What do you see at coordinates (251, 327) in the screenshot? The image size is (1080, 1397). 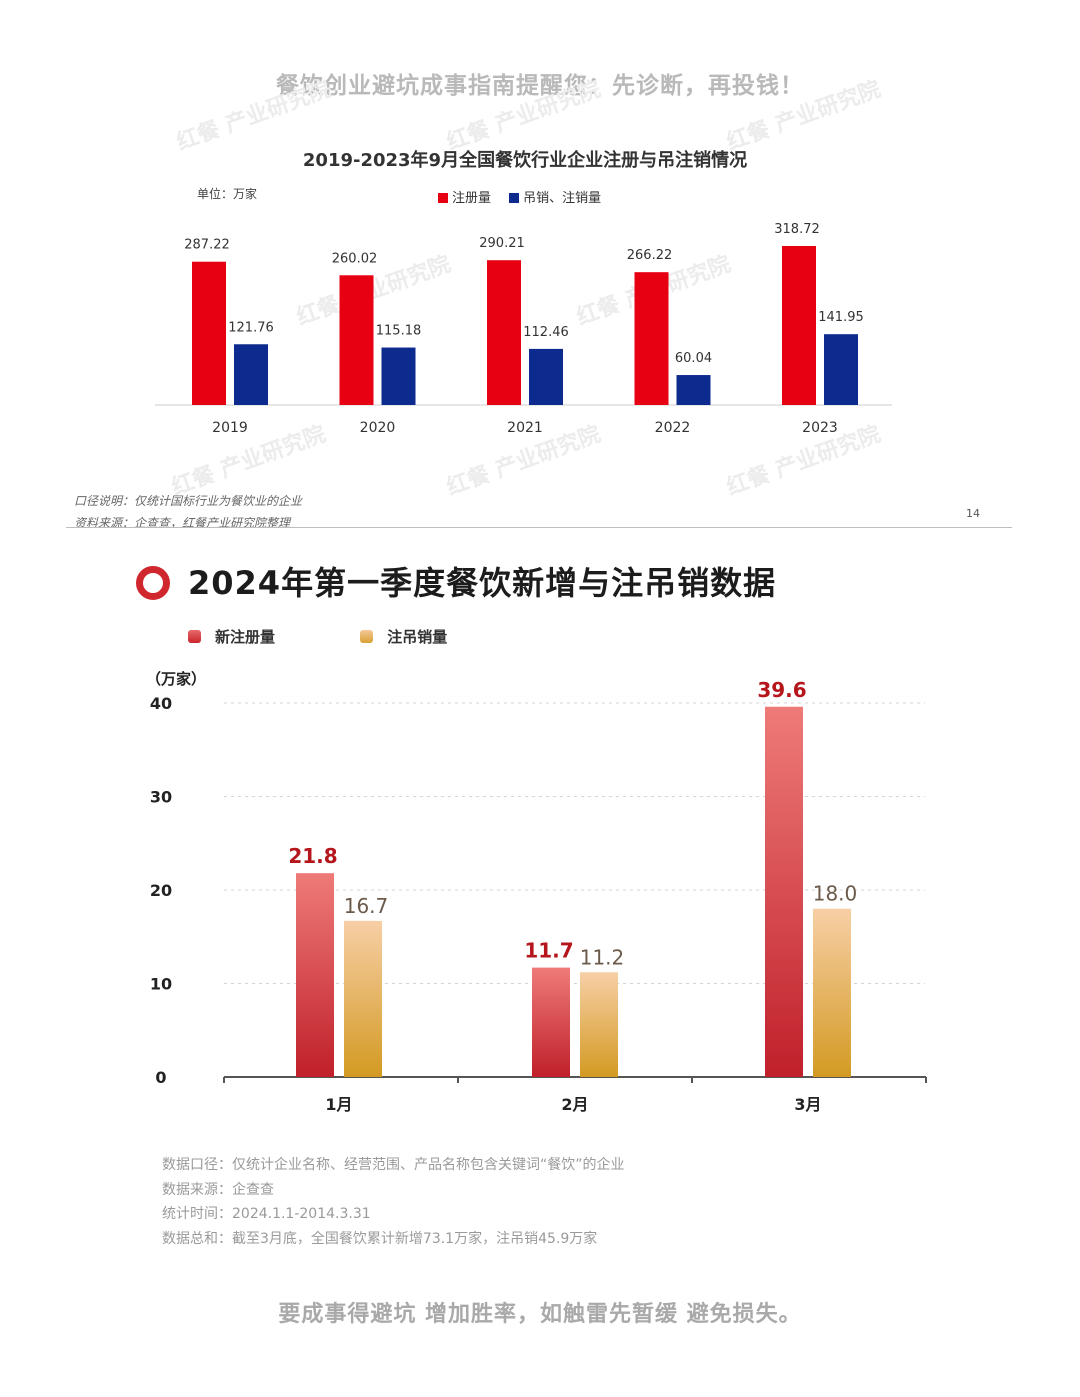 I see `label-cancel-2019: 121.76` at bounding box center [251, 327].